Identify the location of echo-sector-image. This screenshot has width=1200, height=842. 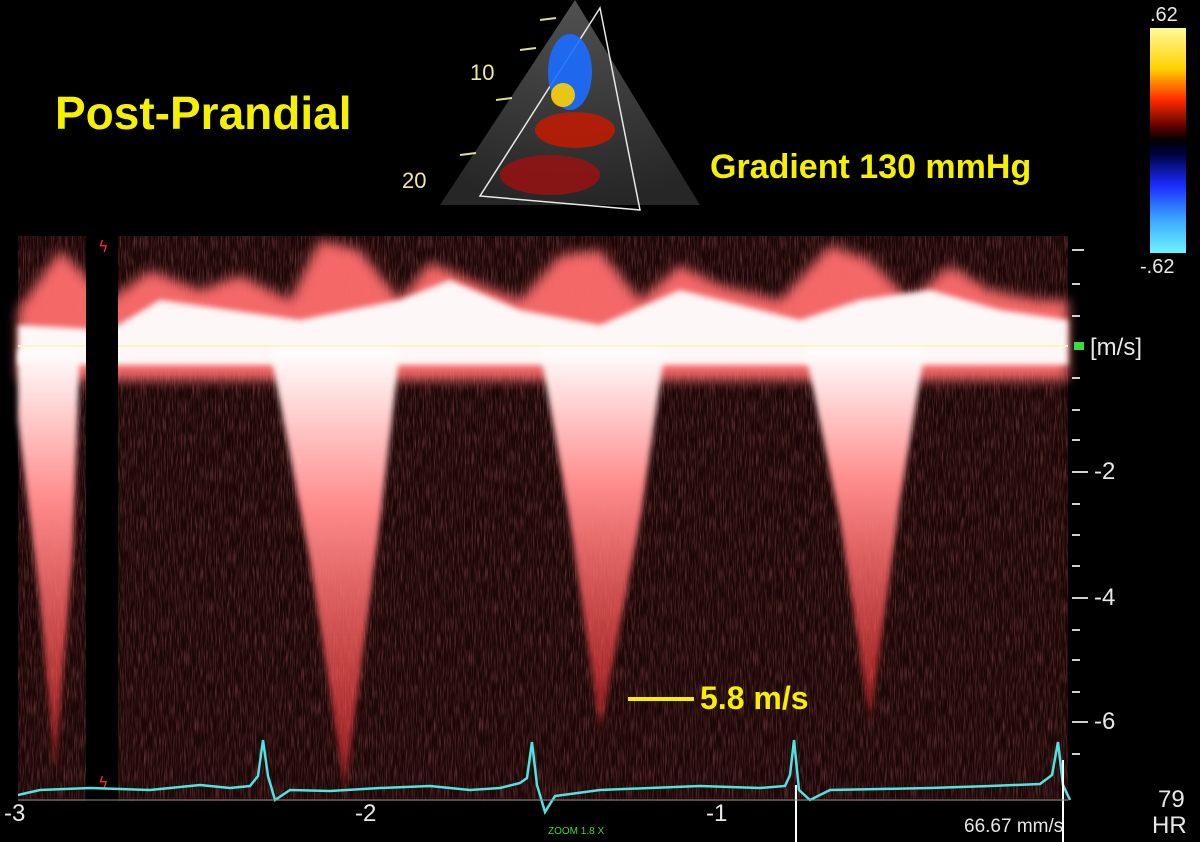
(570, 105).